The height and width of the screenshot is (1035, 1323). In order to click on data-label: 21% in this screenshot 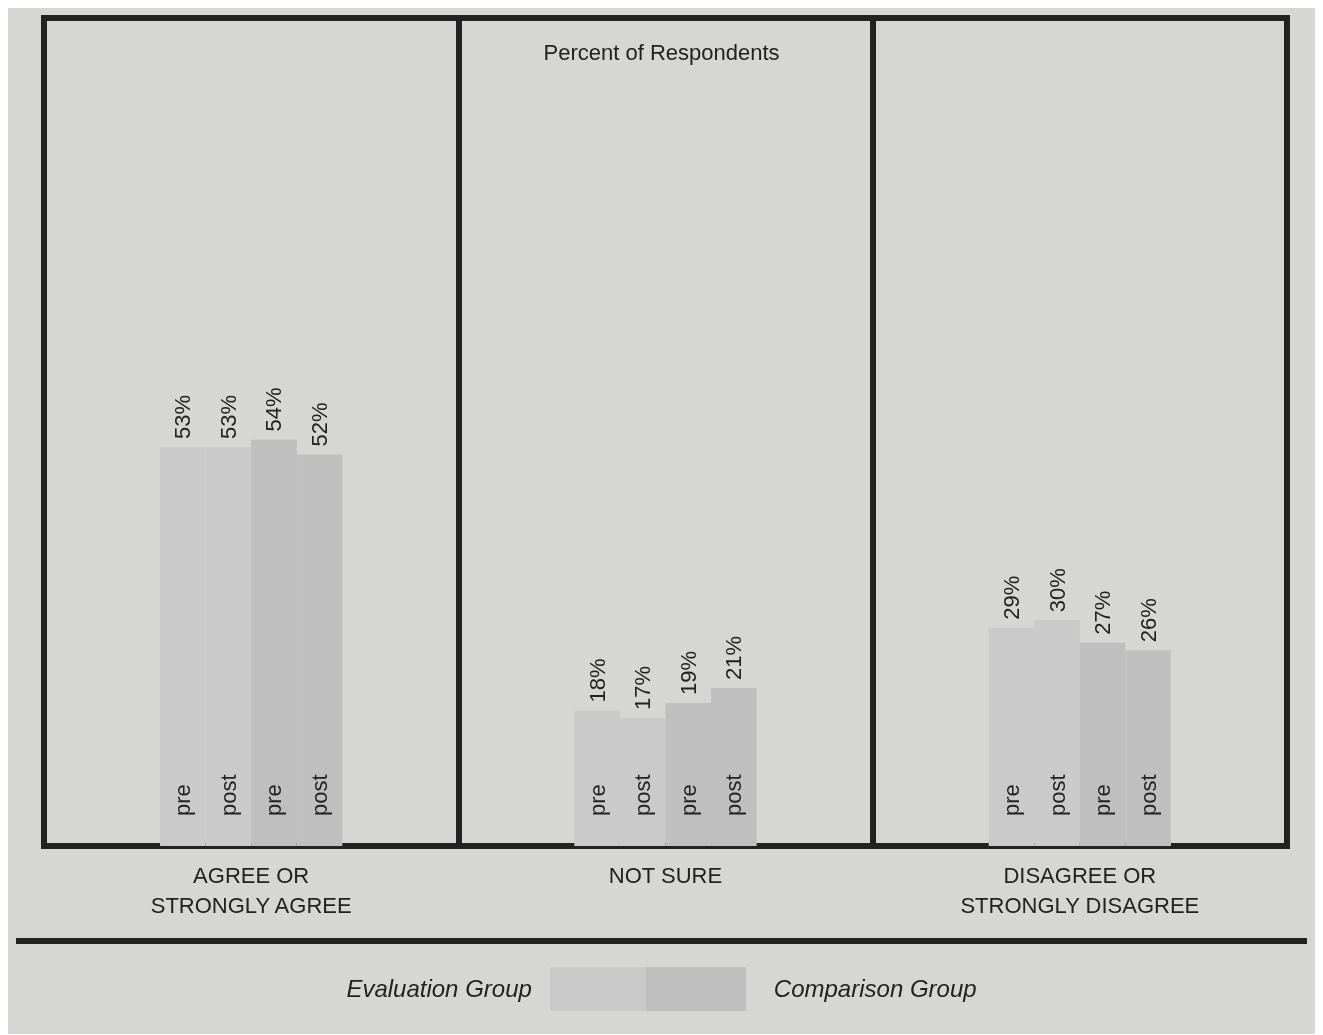, I will do `click(734, 657)`.